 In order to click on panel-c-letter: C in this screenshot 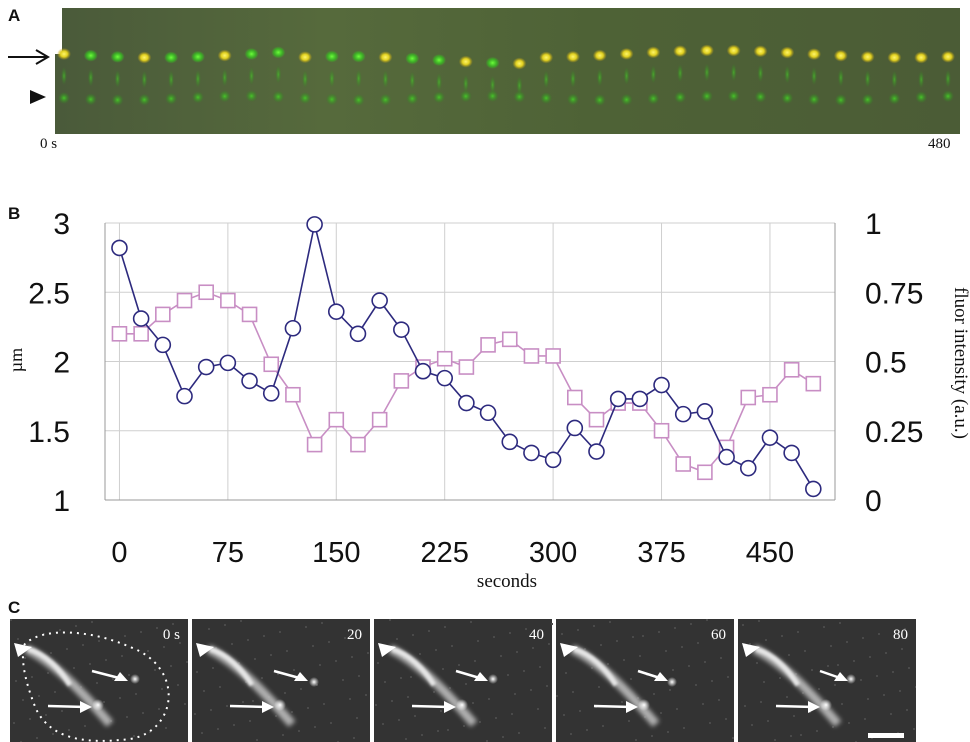, I will do `click(14, 607)`.